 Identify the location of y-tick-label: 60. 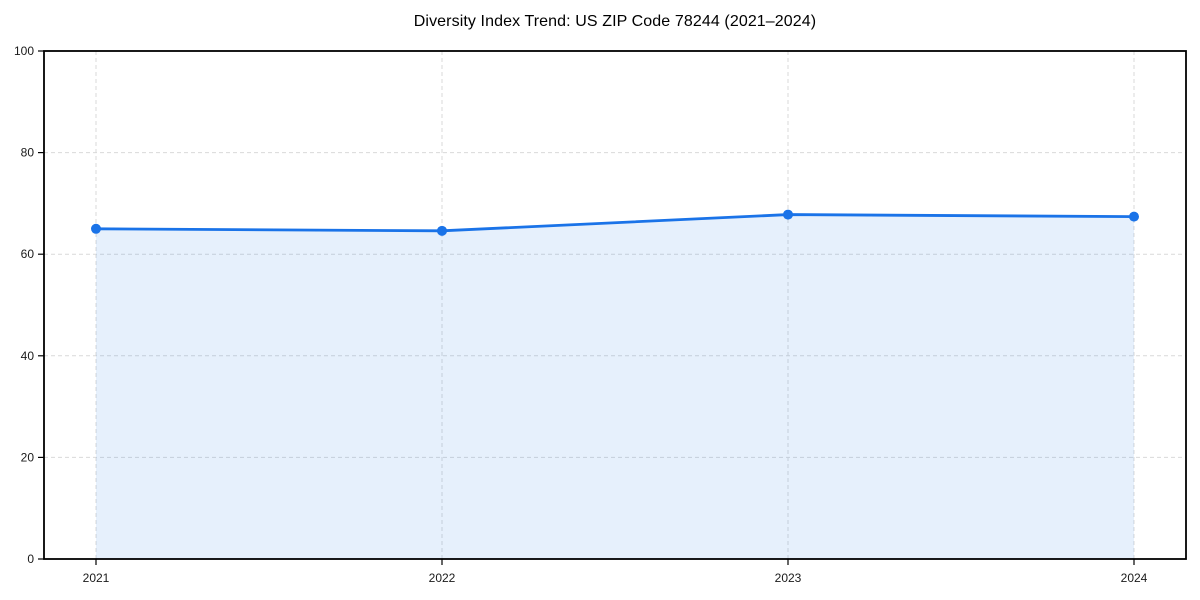
(28, 254).